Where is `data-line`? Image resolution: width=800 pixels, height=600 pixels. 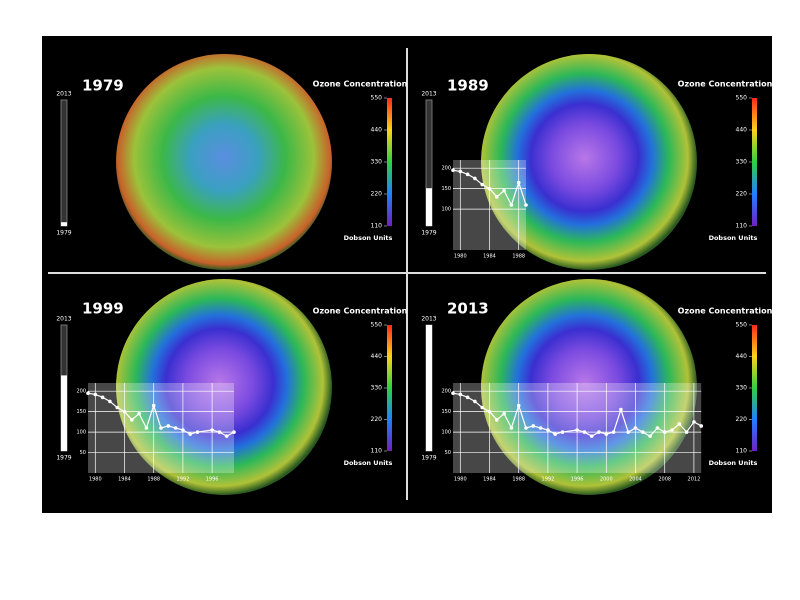 data-line is located at coordinates (577, 414).